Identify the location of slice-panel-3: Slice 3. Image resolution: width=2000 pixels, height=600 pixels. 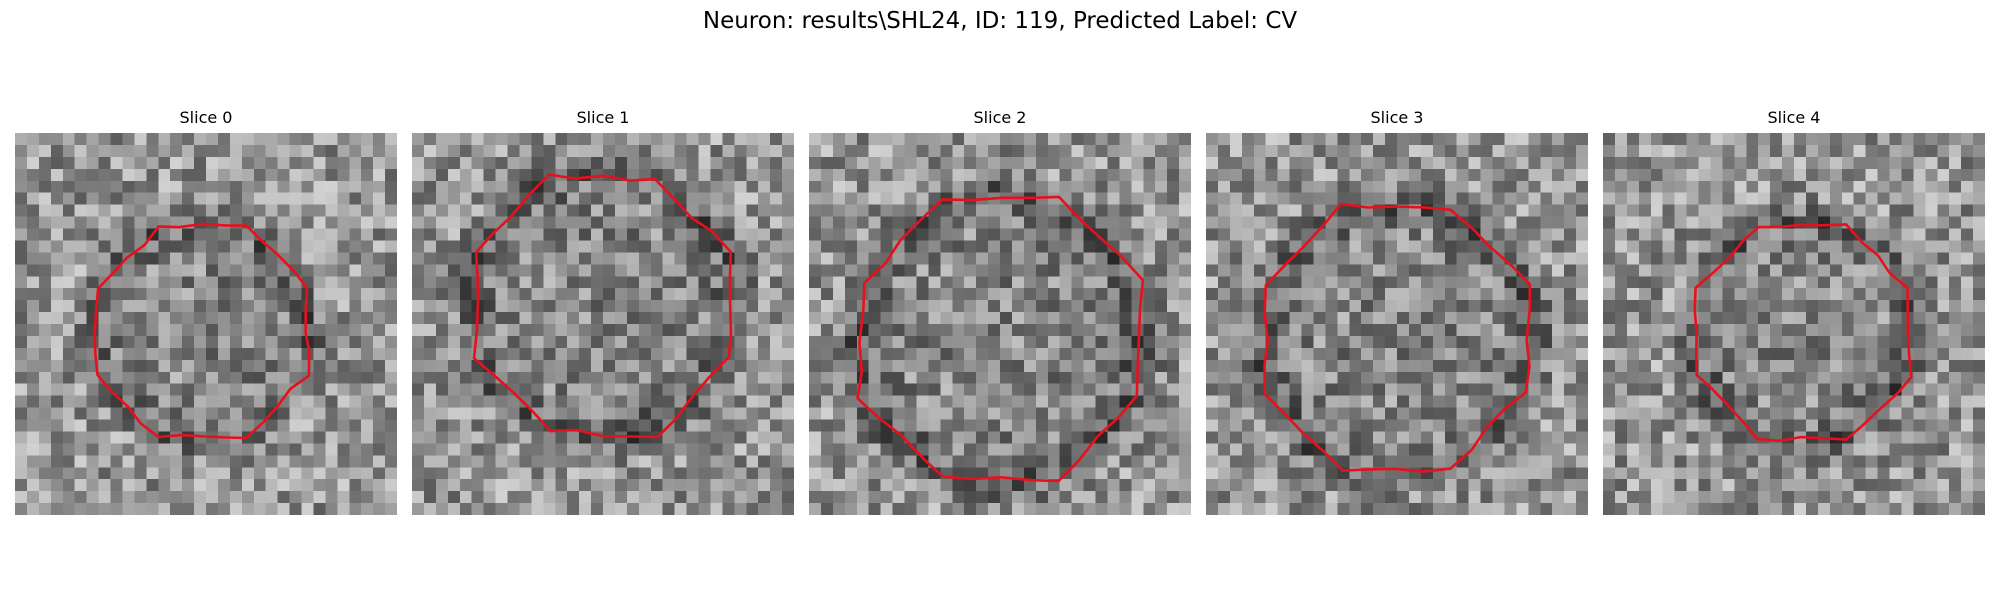
(1397, 311).